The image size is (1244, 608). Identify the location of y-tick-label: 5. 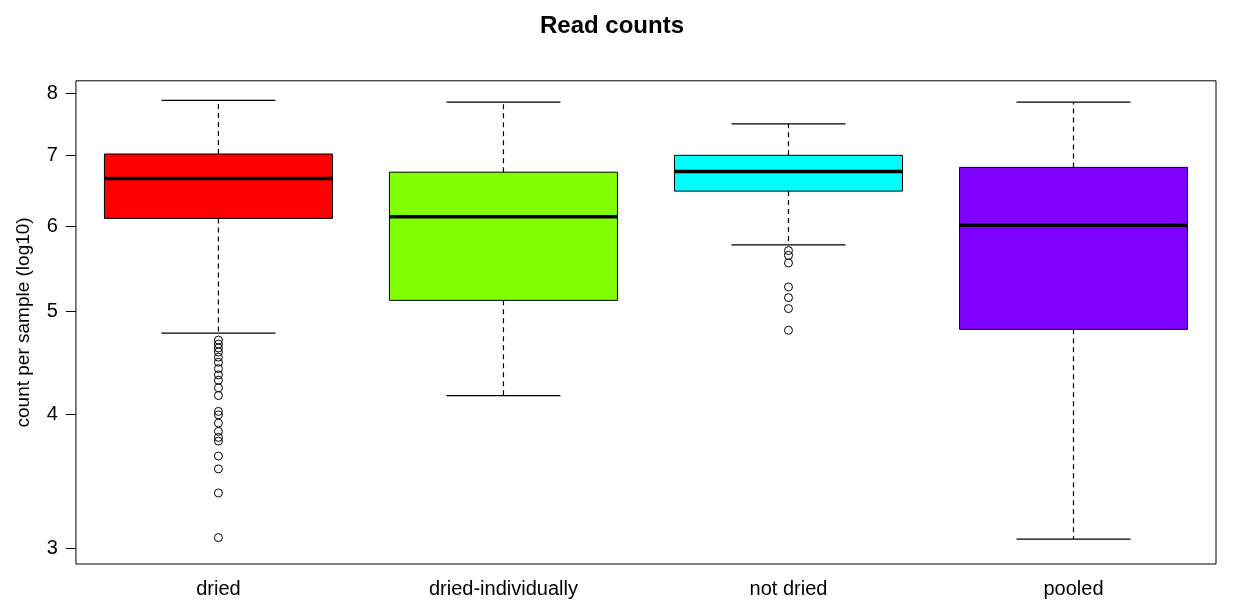
(52, 309).